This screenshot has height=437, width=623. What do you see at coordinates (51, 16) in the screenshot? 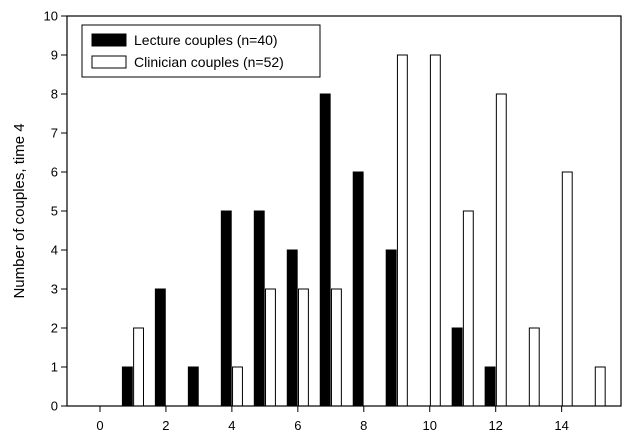
I see `y-tick-label: 10` at bounding box center [51, 16].